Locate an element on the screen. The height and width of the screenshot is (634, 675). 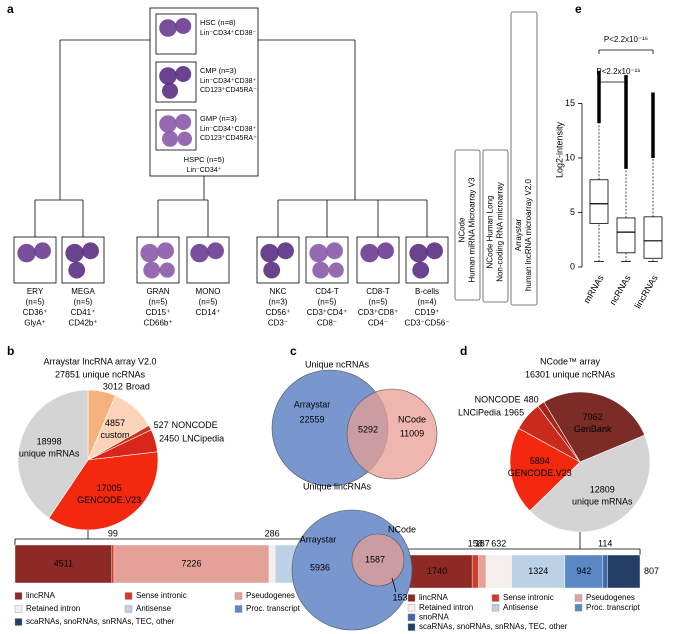
slice-label: unique mRNAs is located at coordinates (49, 453).